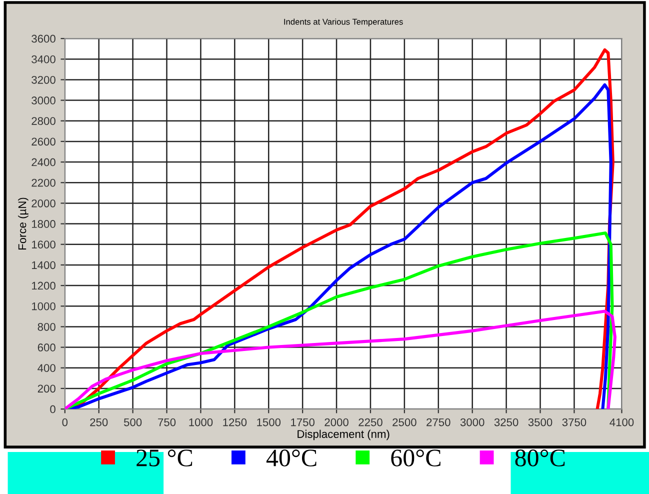 The width and height of the screenshot is (649, 494). I want to click on x-tick-label: 2500, so click(404, 422).